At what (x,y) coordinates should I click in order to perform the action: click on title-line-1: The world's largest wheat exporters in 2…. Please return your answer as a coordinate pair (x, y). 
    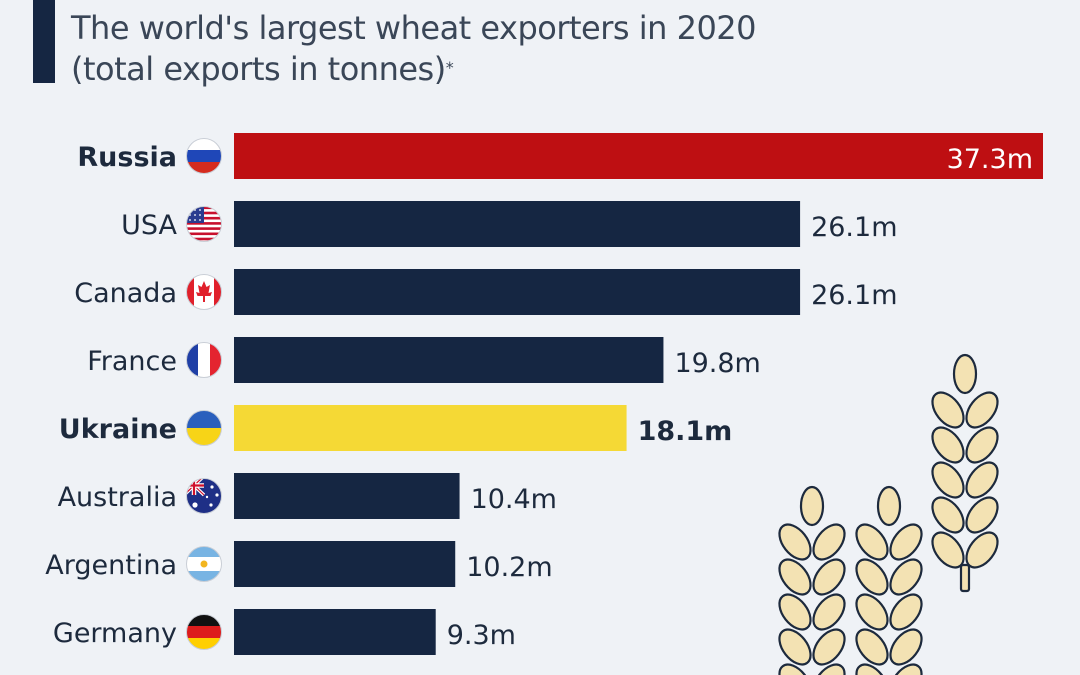
    Looking at the image, I should click on (414, 28).